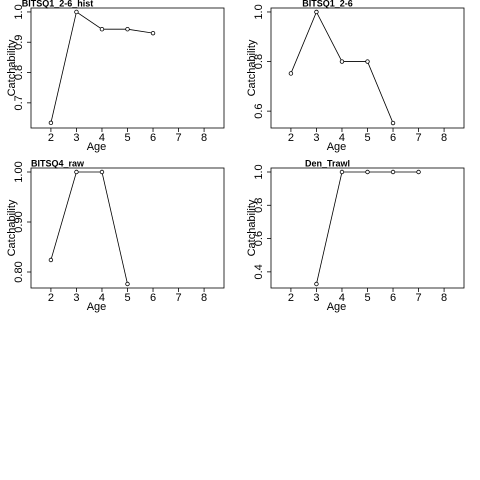 Image resolution: width=480 pixels, height=480 pixels. What do you see at coordinates (19, 102) in the screenshot?
I see `y-tick-label: 0.7` at bounding box center [19, 102].